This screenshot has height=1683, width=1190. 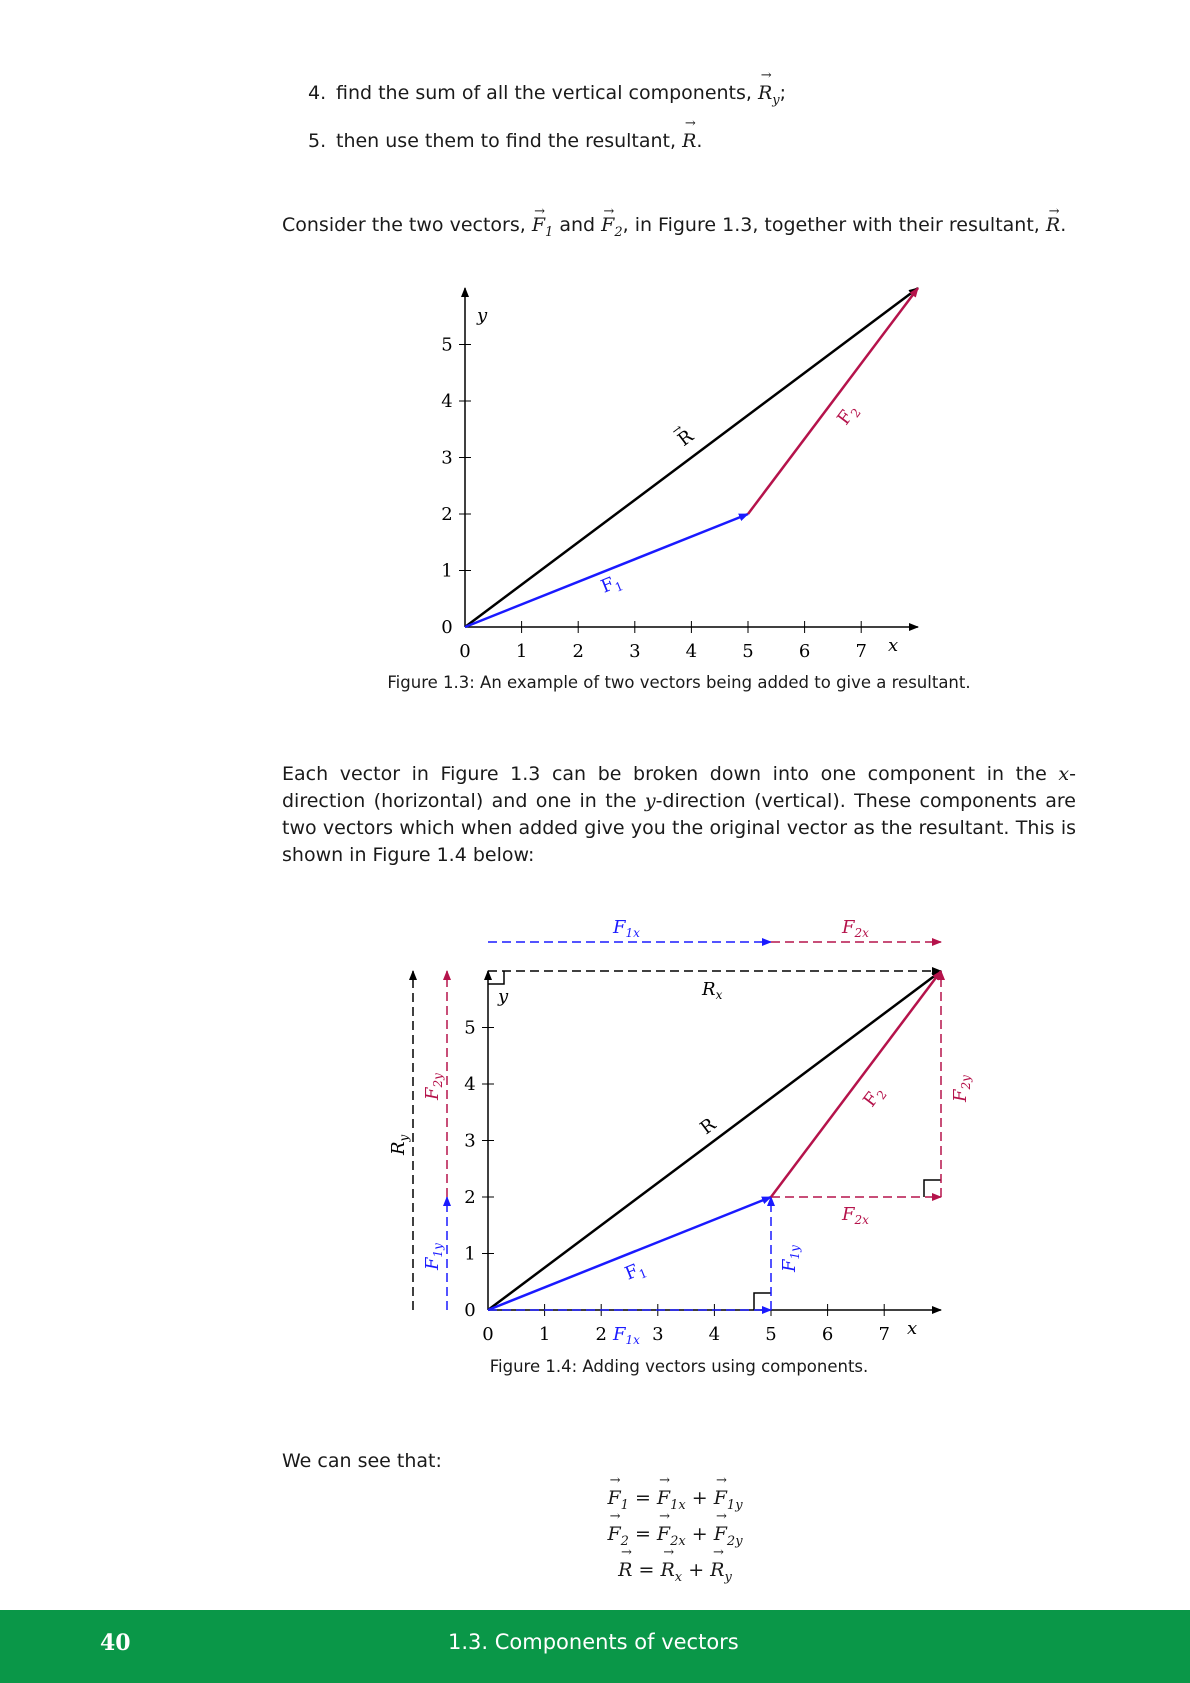 I want to click on math-x: x, so click(x=1064, y=774).